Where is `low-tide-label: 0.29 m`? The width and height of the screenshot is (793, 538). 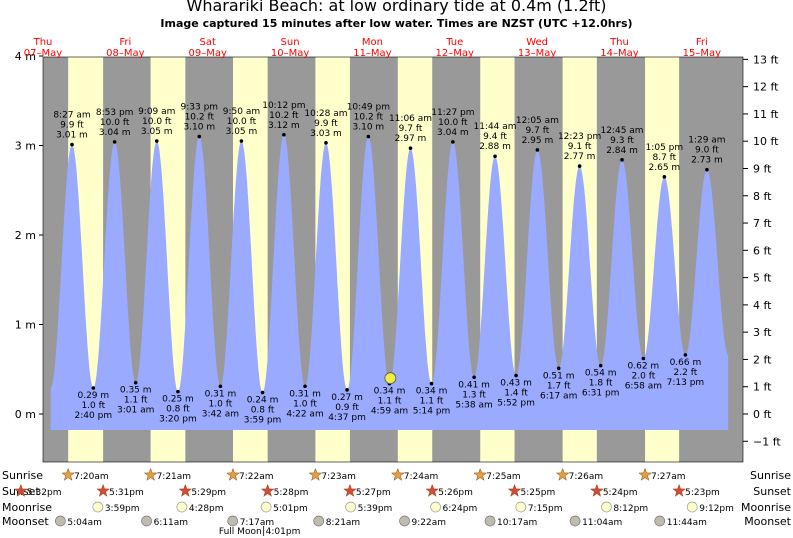
low-tide-label: 0.29 m is located at coordinates (93, 396).